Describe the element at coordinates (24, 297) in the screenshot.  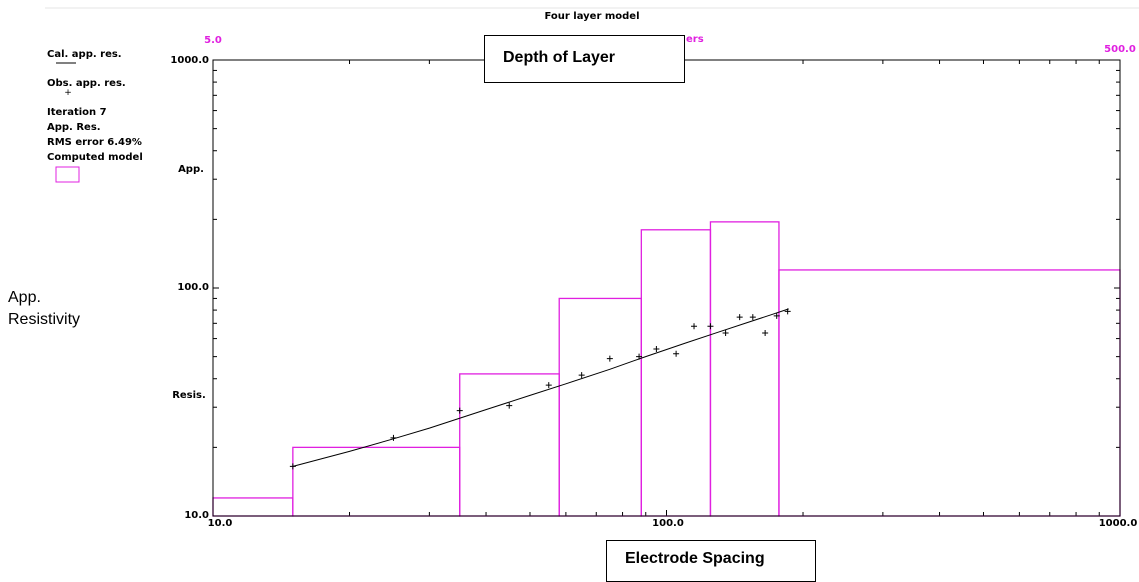
I see `app-resistivity-line1: App.` at that location.